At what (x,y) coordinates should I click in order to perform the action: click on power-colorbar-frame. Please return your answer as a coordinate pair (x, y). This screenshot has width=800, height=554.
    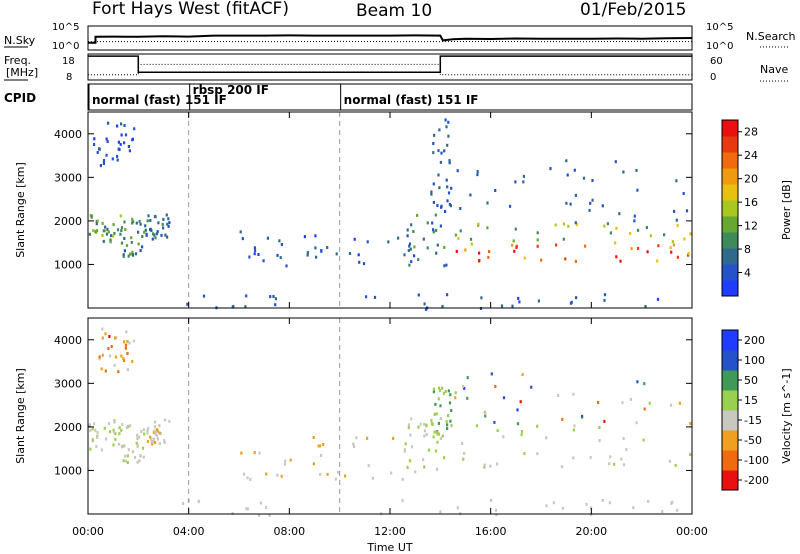
    Looking at the image, I should click on (730, 208).